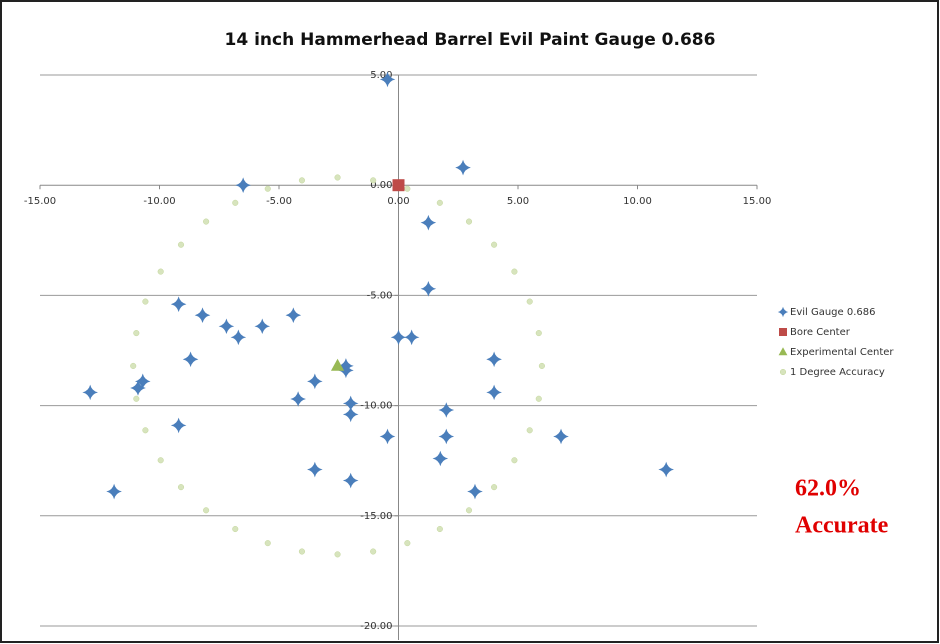 The width and height of the screenshot is (940, 644). I want to click on y-tick-label: -20.00, so click(376, 626).